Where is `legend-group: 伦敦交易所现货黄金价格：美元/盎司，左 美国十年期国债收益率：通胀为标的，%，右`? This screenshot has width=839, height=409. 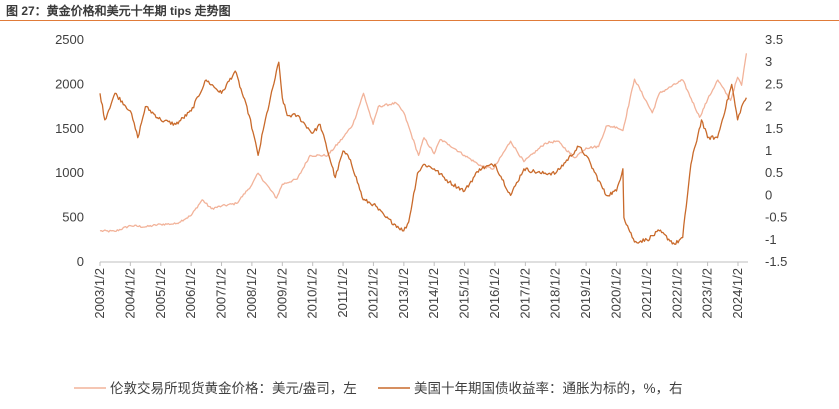 legend-group: 伦敦交易所现货黄金价格：美元/盎司，左 美国十年期国债收益率：通胀为标的，%，右 is located at coordinates (378, 388).